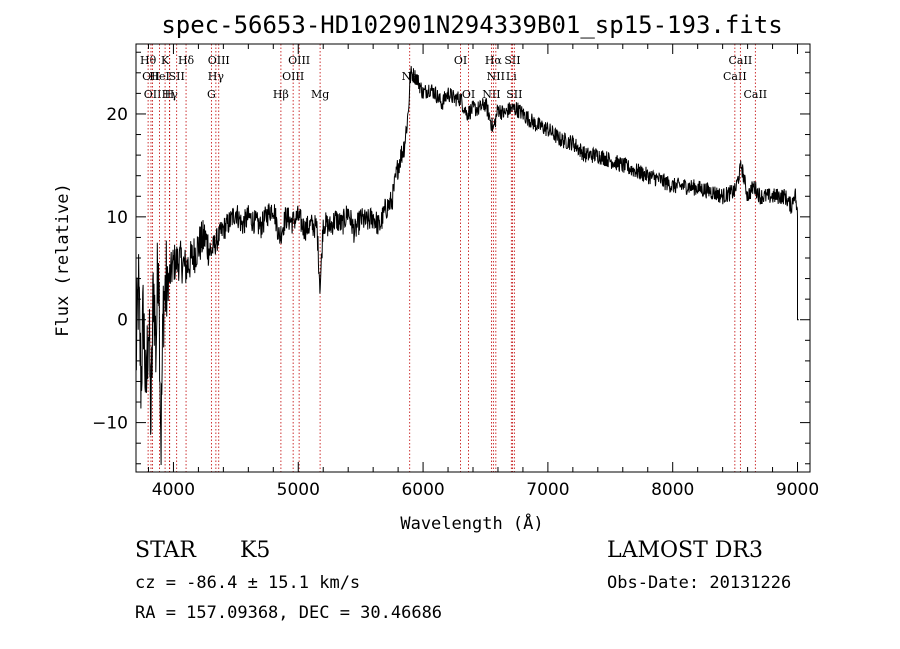 The image size is (900, 649). I want to click on x-tick-label: 6000, so click(422, 490).